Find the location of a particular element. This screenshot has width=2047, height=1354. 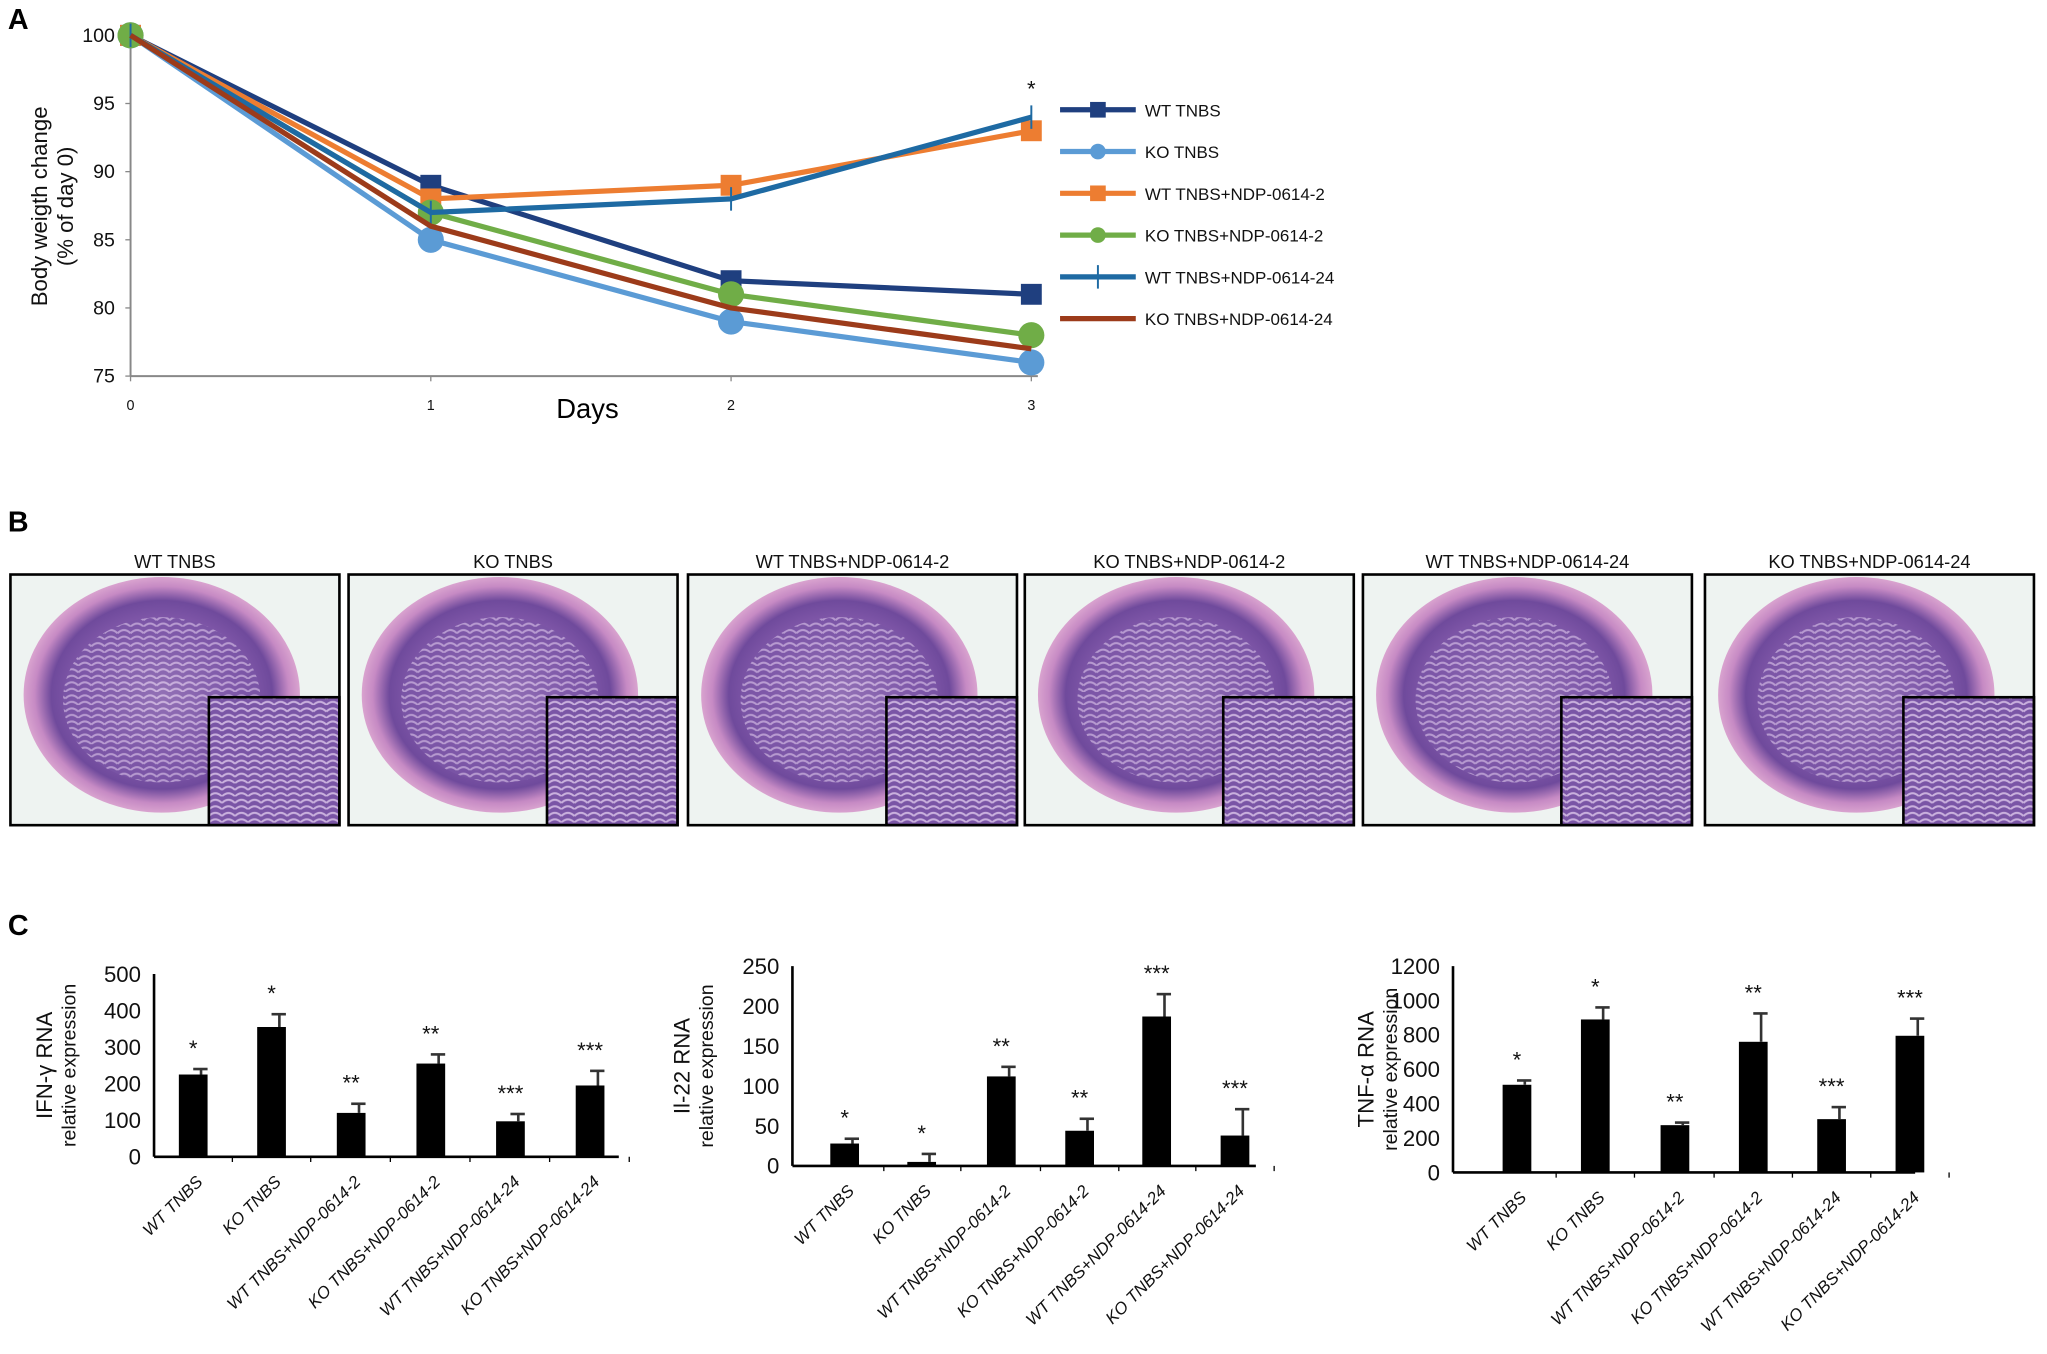

y-tick-label: 600 is located at coordinates (1421, 1069).